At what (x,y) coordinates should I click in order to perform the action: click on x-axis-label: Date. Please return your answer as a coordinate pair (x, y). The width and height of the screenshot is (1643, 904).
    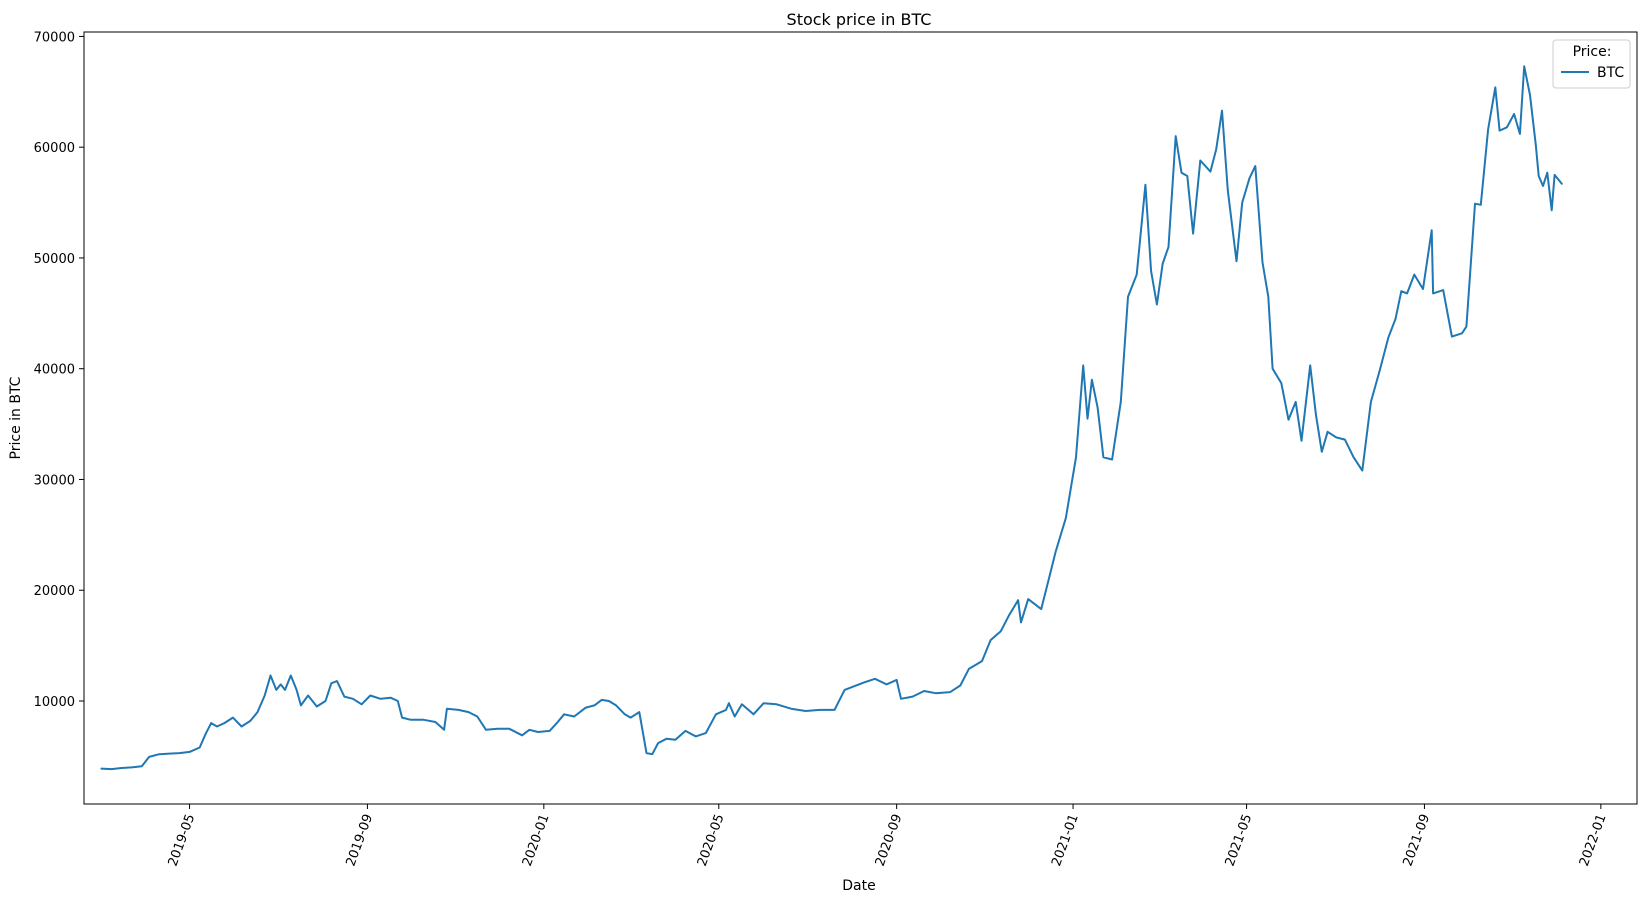
    Looking at the image, I should click on (858, 886).